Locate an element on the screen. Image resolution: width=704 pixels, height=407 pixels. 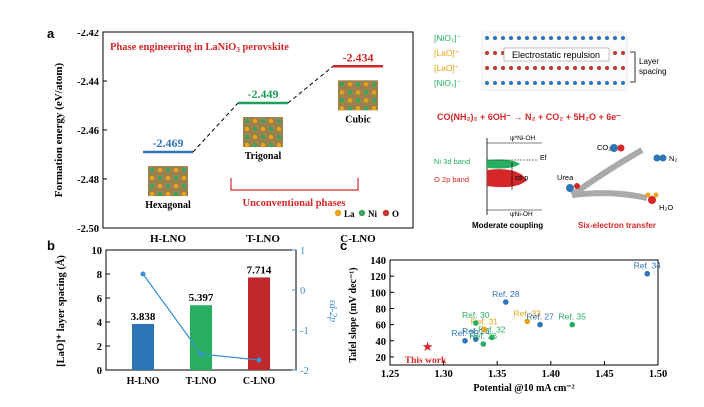
point-label: Ref. 33 is located at coordinates (528, 313).